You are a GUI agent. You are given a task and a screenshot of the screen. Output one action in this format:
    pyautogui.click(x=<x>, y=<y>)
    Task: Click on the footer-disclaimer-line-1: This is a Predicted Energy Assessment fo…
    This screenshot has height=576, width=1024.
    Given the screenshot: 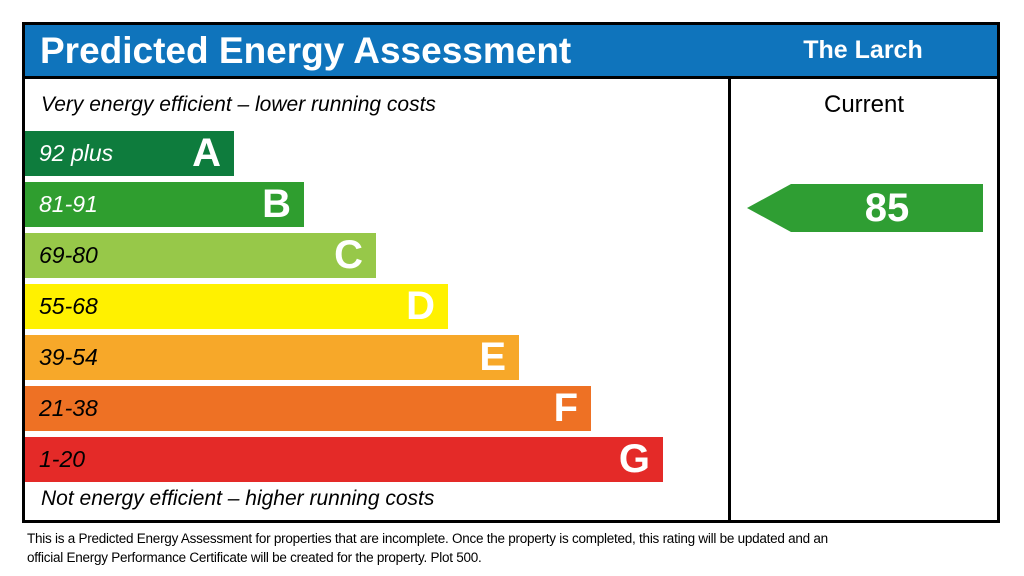 What is the action you would take?
    pyautogui.click(x=427, y=538)
    